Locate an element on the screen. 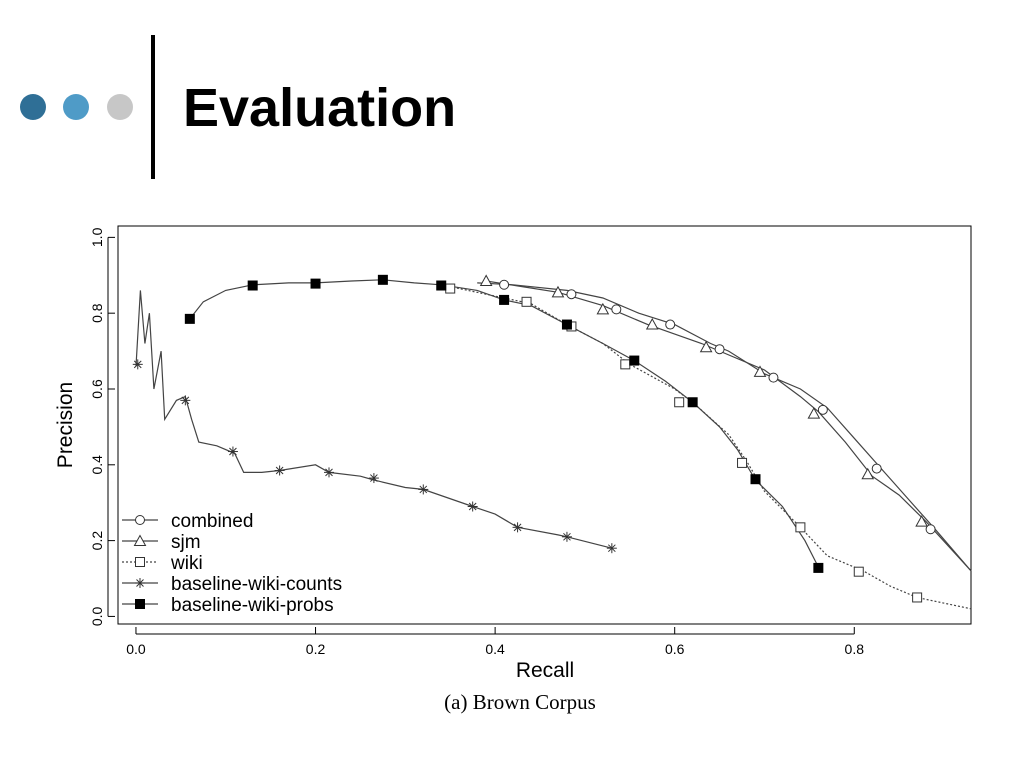 The image size is (1024, 768). slide-dot-light is located at coordinates (120, 107).